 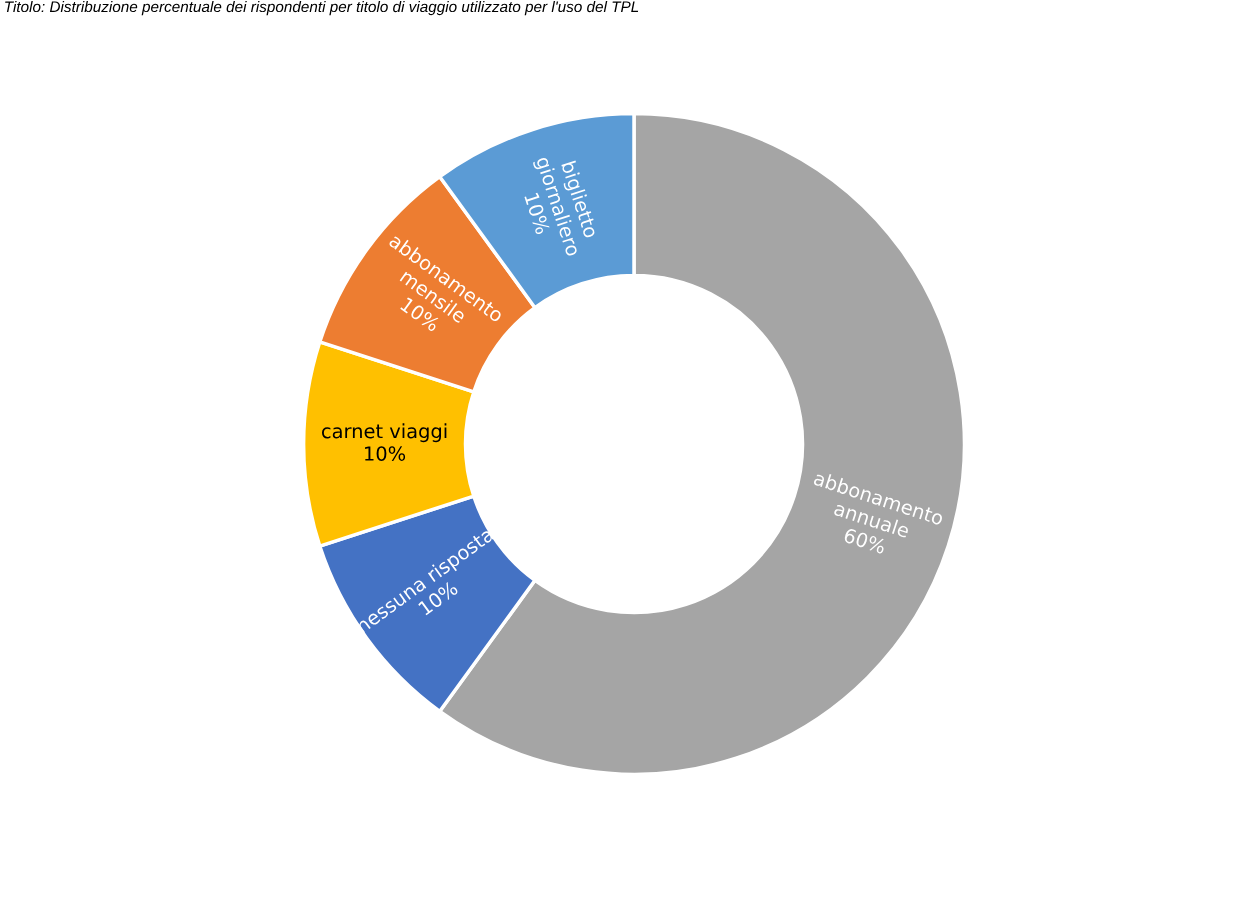 What do you see at coordinates (385, 453) in the screenshot?
I see `data-label: 10%` at bounding box center [385, 453].